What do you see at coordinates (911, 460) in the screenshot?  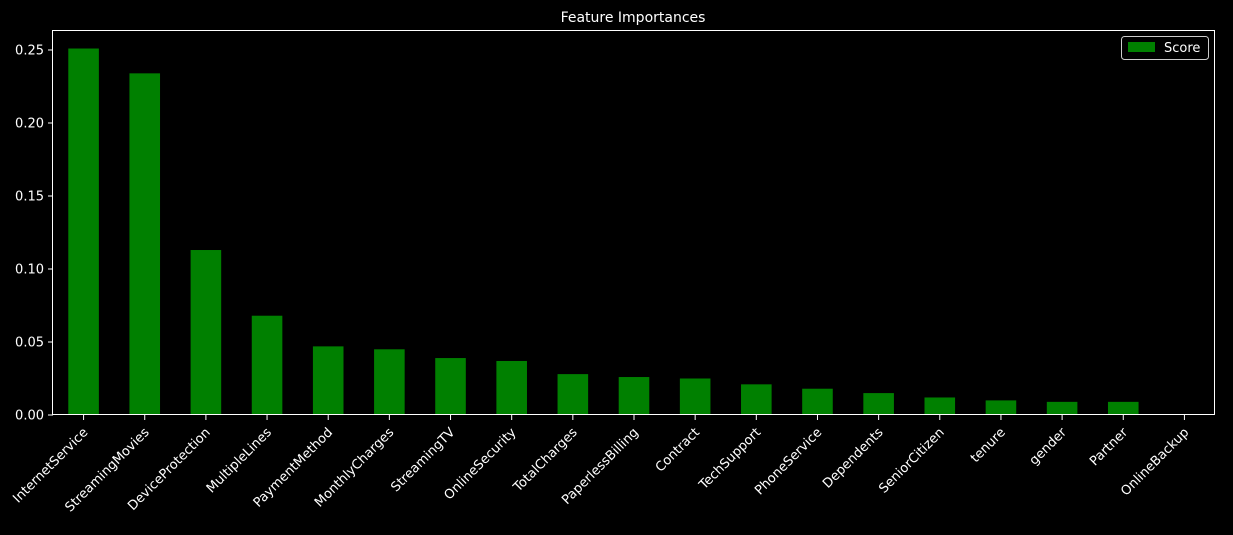 I see `x-tick-label: SeniorCitizen` at bounding box center [911, 460].